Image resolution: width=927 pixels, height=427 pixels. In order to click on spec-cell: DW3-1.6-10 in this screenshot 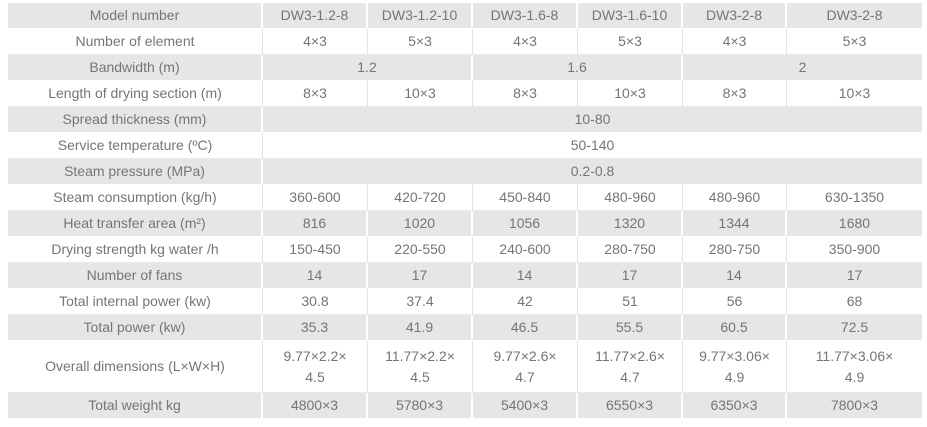, I will do `click(630, 16)`.